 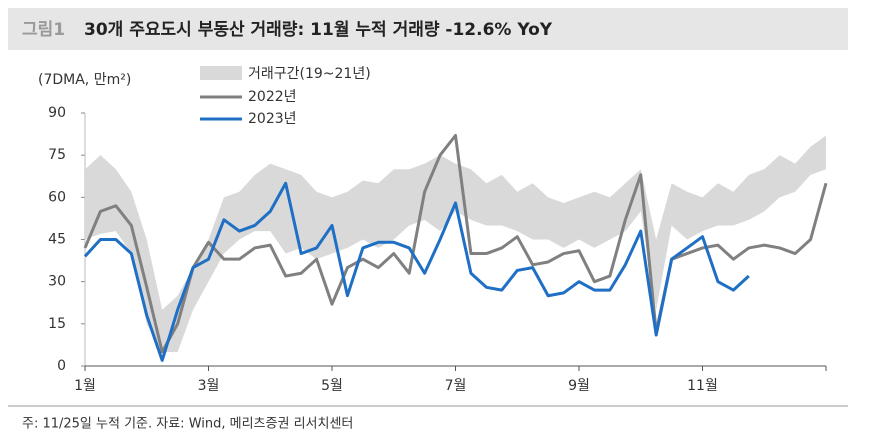 What do you see at coordinates (209, 386) in the screenshot?
I see `x-tick-label: 3월` at bounding box center [209, 386].